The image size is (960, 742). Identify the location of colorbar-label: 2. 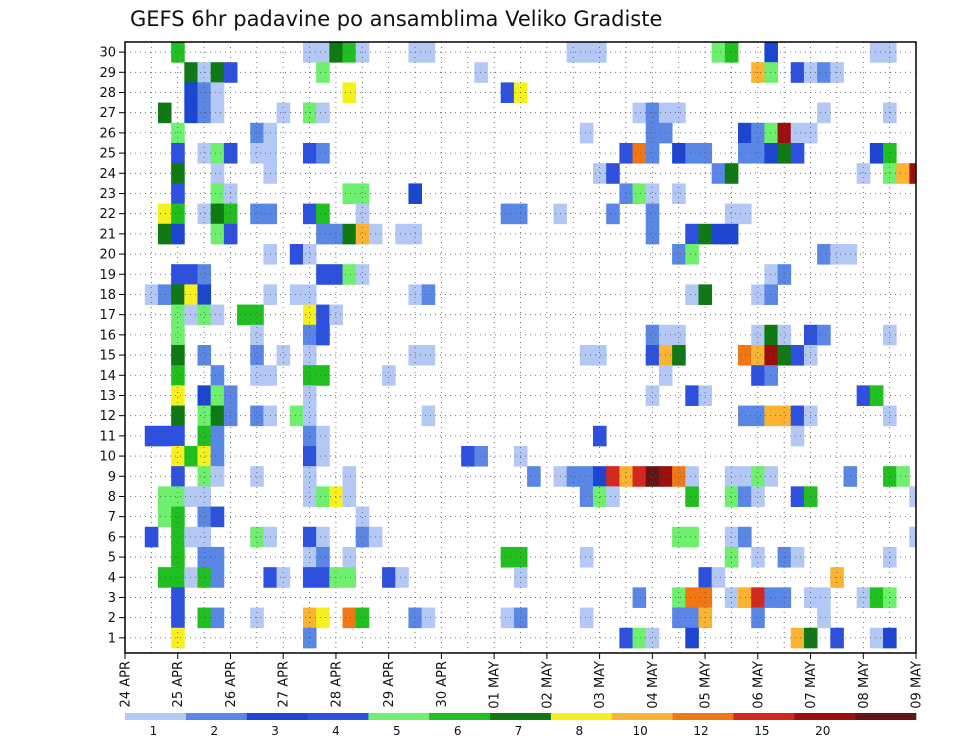
(214, 731).